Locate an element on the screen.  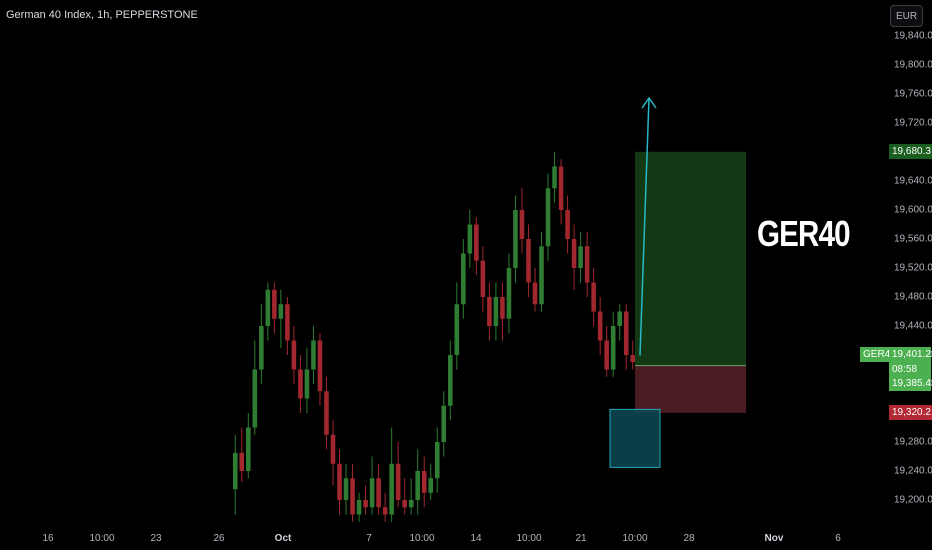
price-tick-label: 19,480.0 is located at coordinates (913, 297).